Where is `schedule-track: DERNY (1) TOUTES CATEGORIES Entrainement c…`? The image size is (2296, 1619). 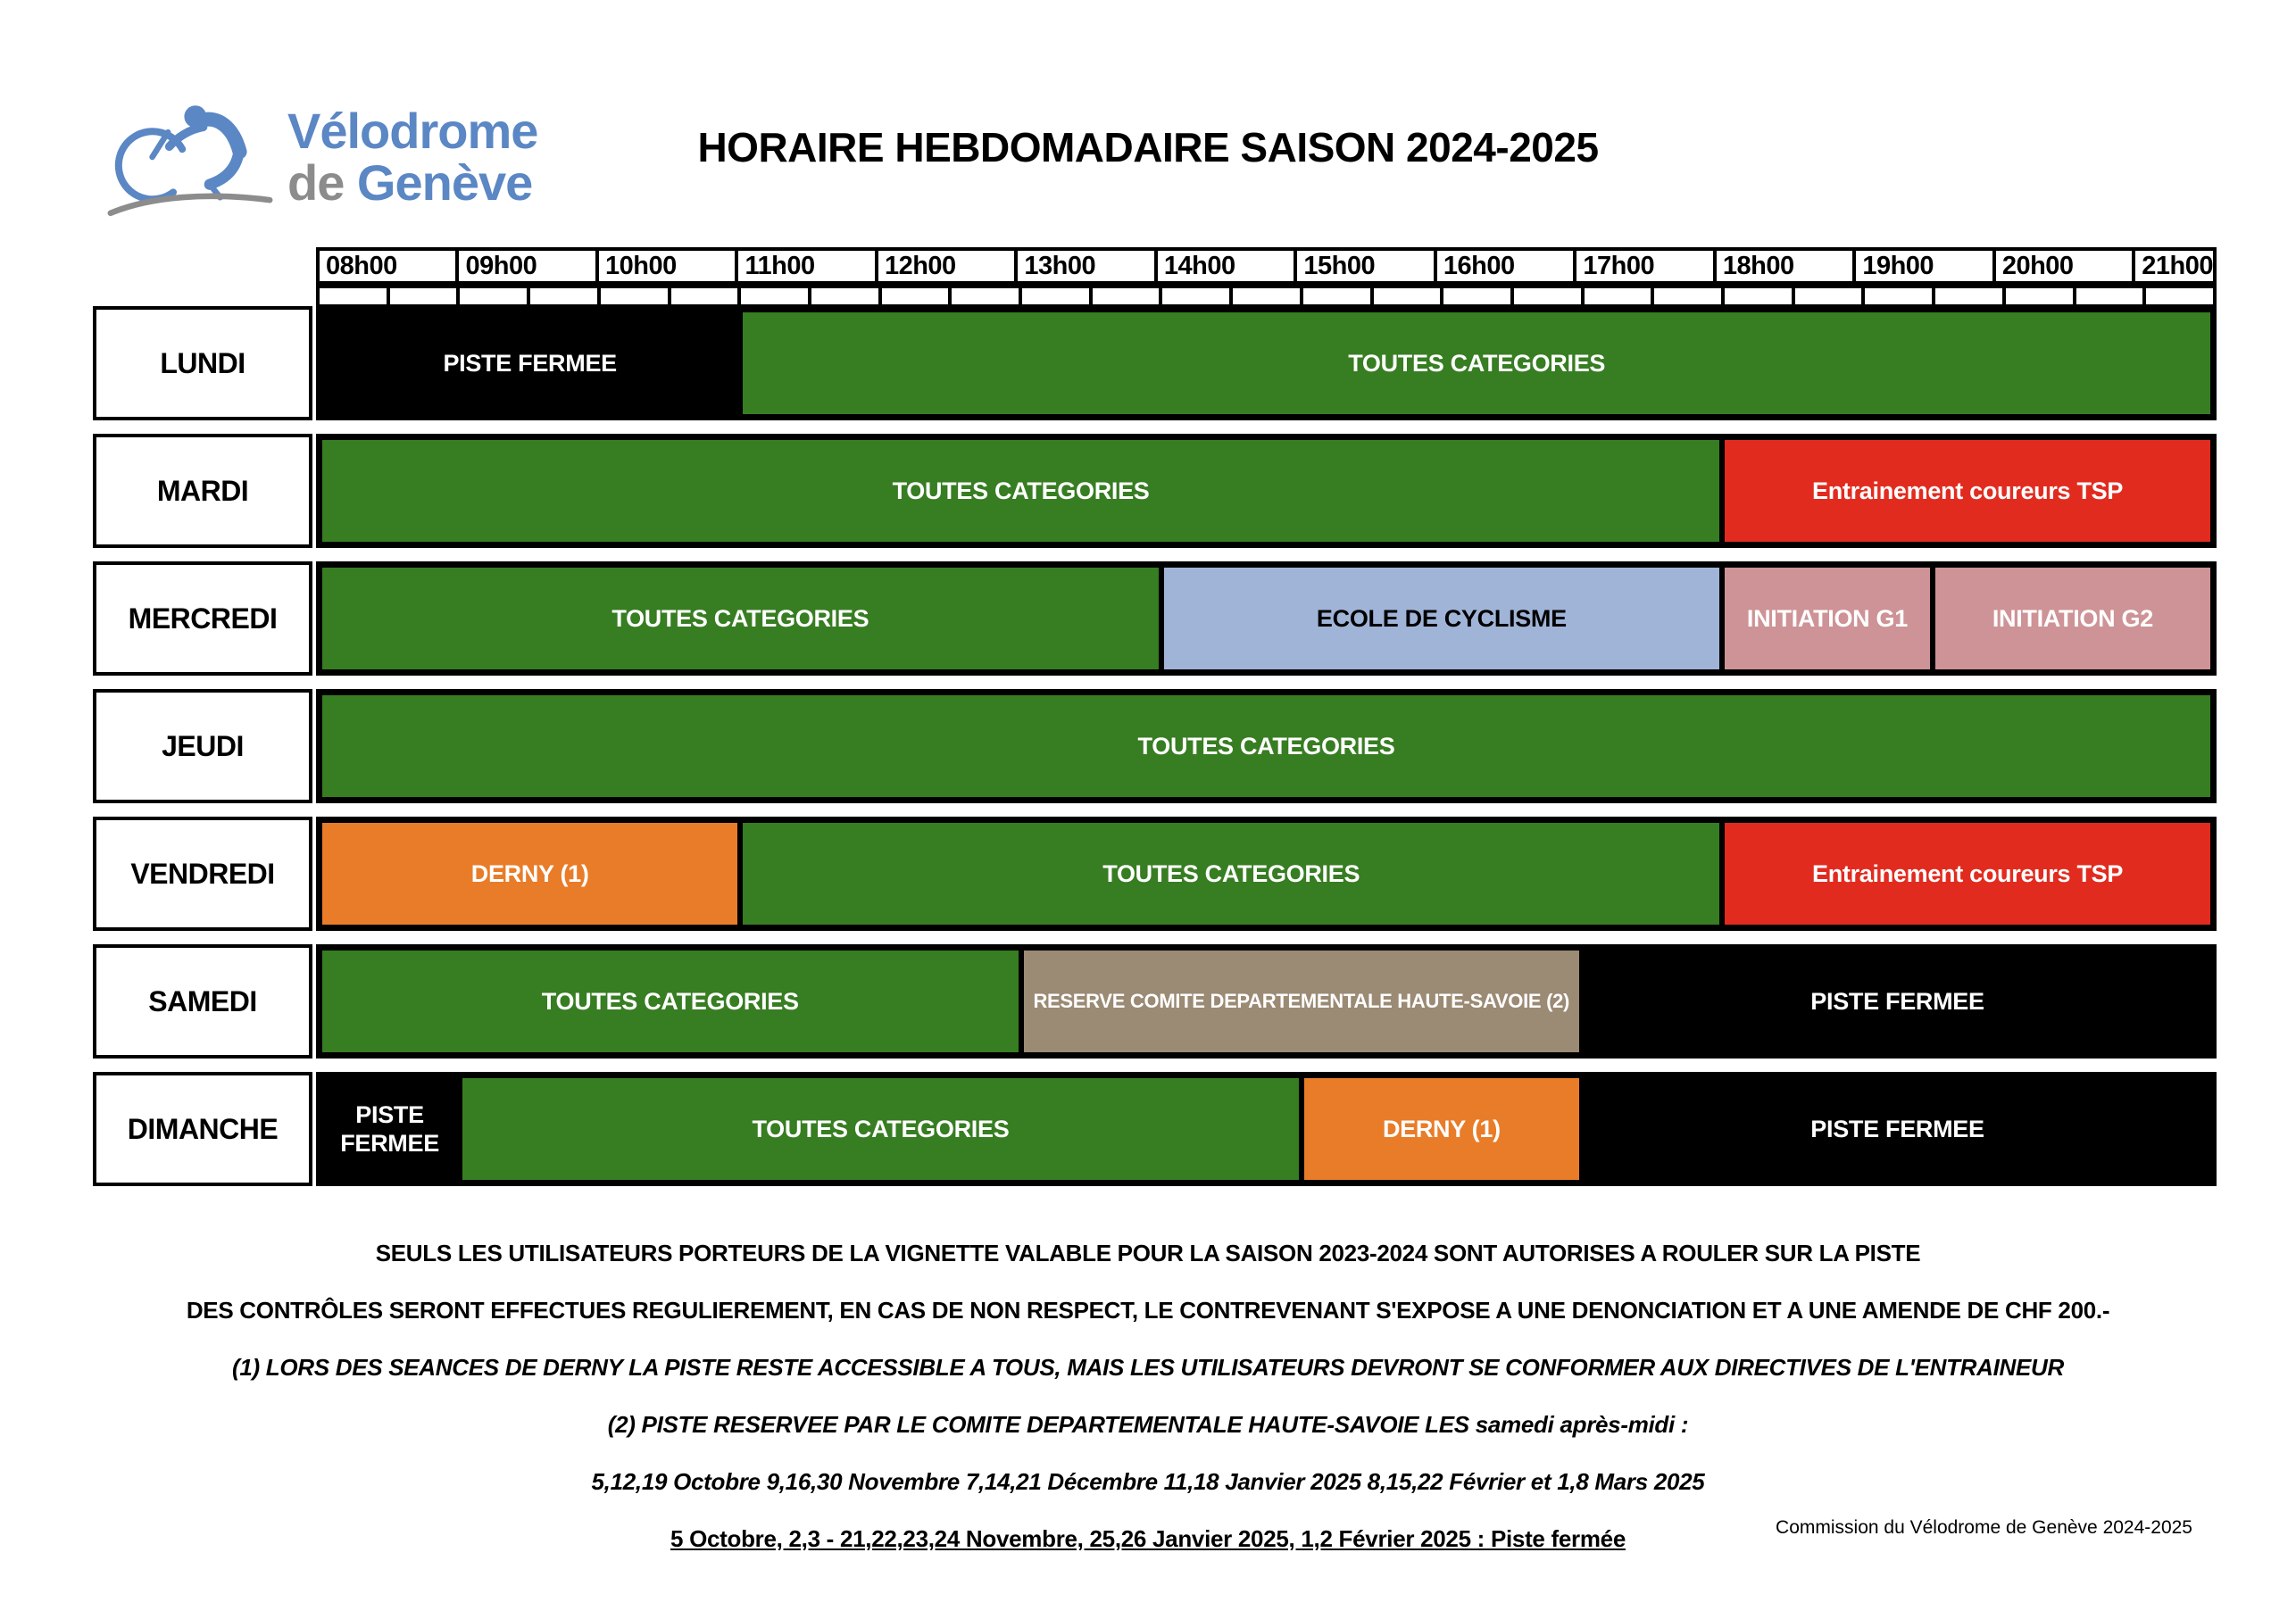 schedule-track: DERNY (1) TOUTES CATEGORIES Entrainement c… is located at coordinates (1266, 873).